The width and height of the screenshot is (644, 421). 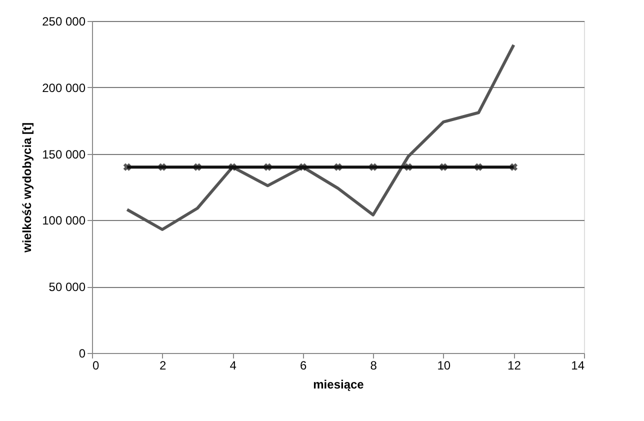 I want to click on x-axis-title: miesiące, so click(x=338, y=385).